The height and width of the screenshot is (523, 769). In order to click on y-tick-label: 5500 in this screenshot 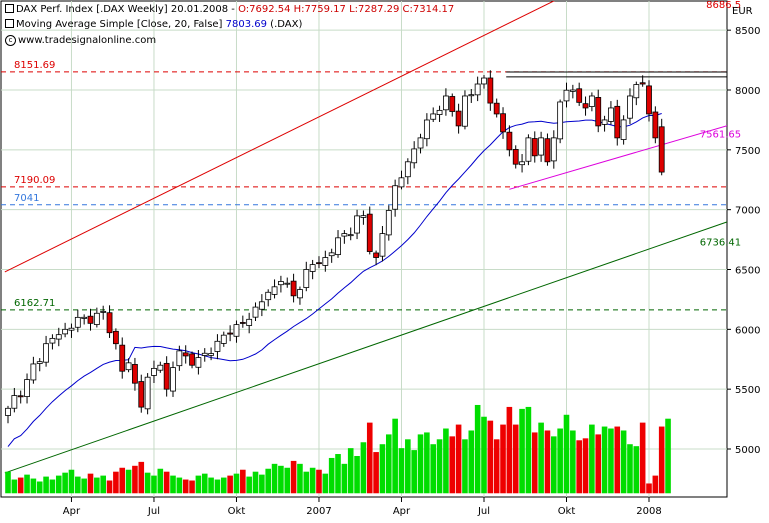, I will do `click(747, 390)`.